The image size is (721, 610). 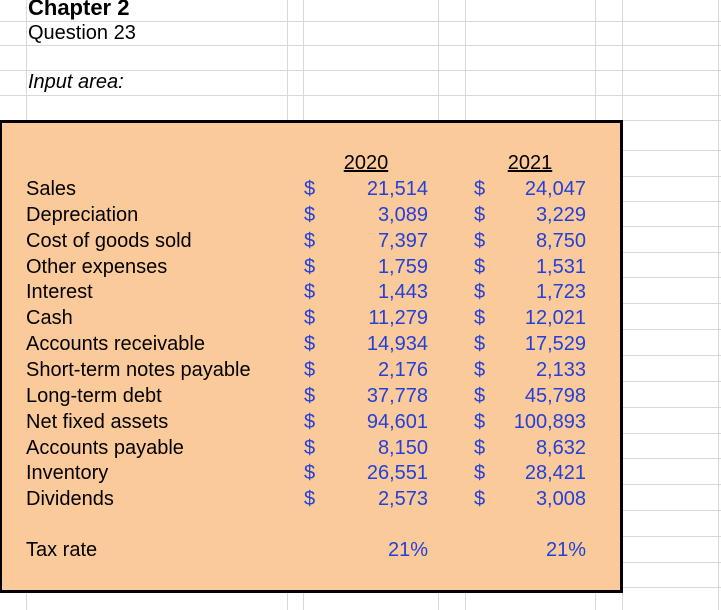 I want to click on year-header-row: 2020 2021, so click(x=311, y=163).